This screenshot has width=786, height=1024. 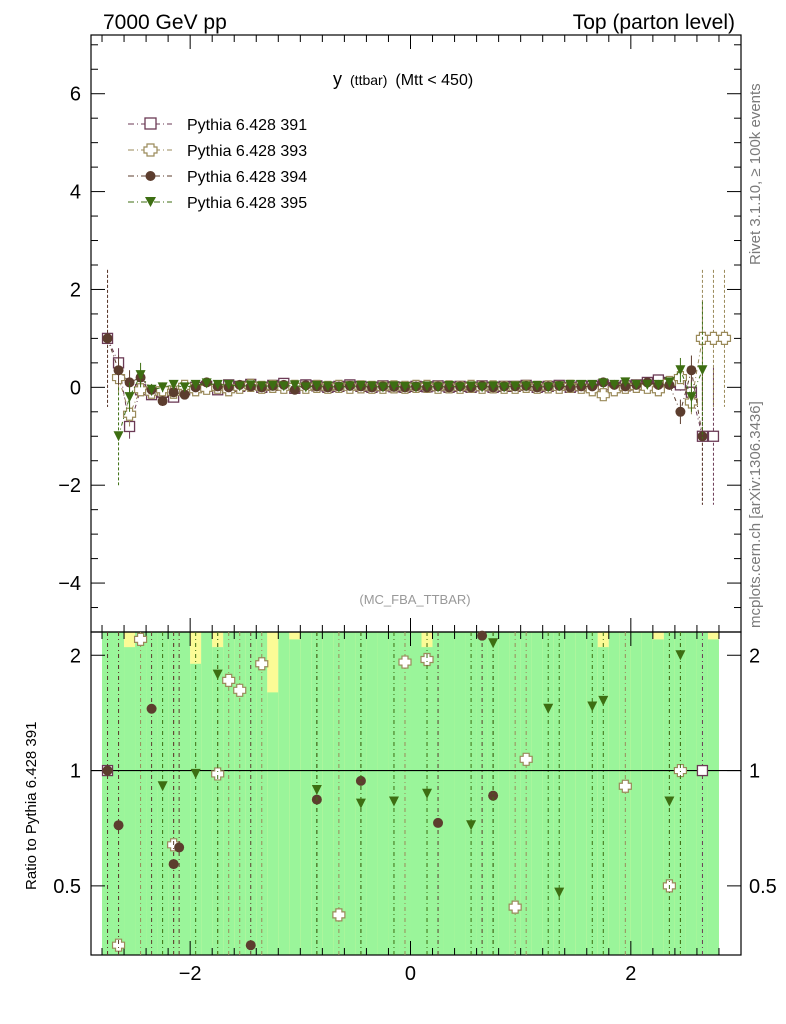 What do you see at coordinates (630, 974) in the screenshot?
I see `ratio-xtick-label: 2` at bounding box center [630, 974].